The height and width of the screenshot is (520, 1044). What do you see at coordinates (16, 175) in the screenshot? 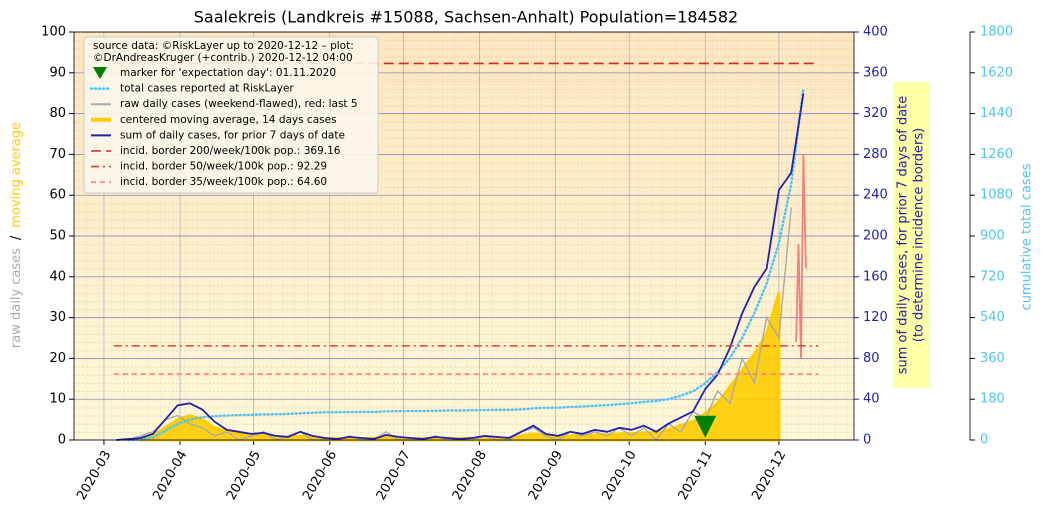
I see `y-label-ma: moving average` at bounding box center [16, 175].